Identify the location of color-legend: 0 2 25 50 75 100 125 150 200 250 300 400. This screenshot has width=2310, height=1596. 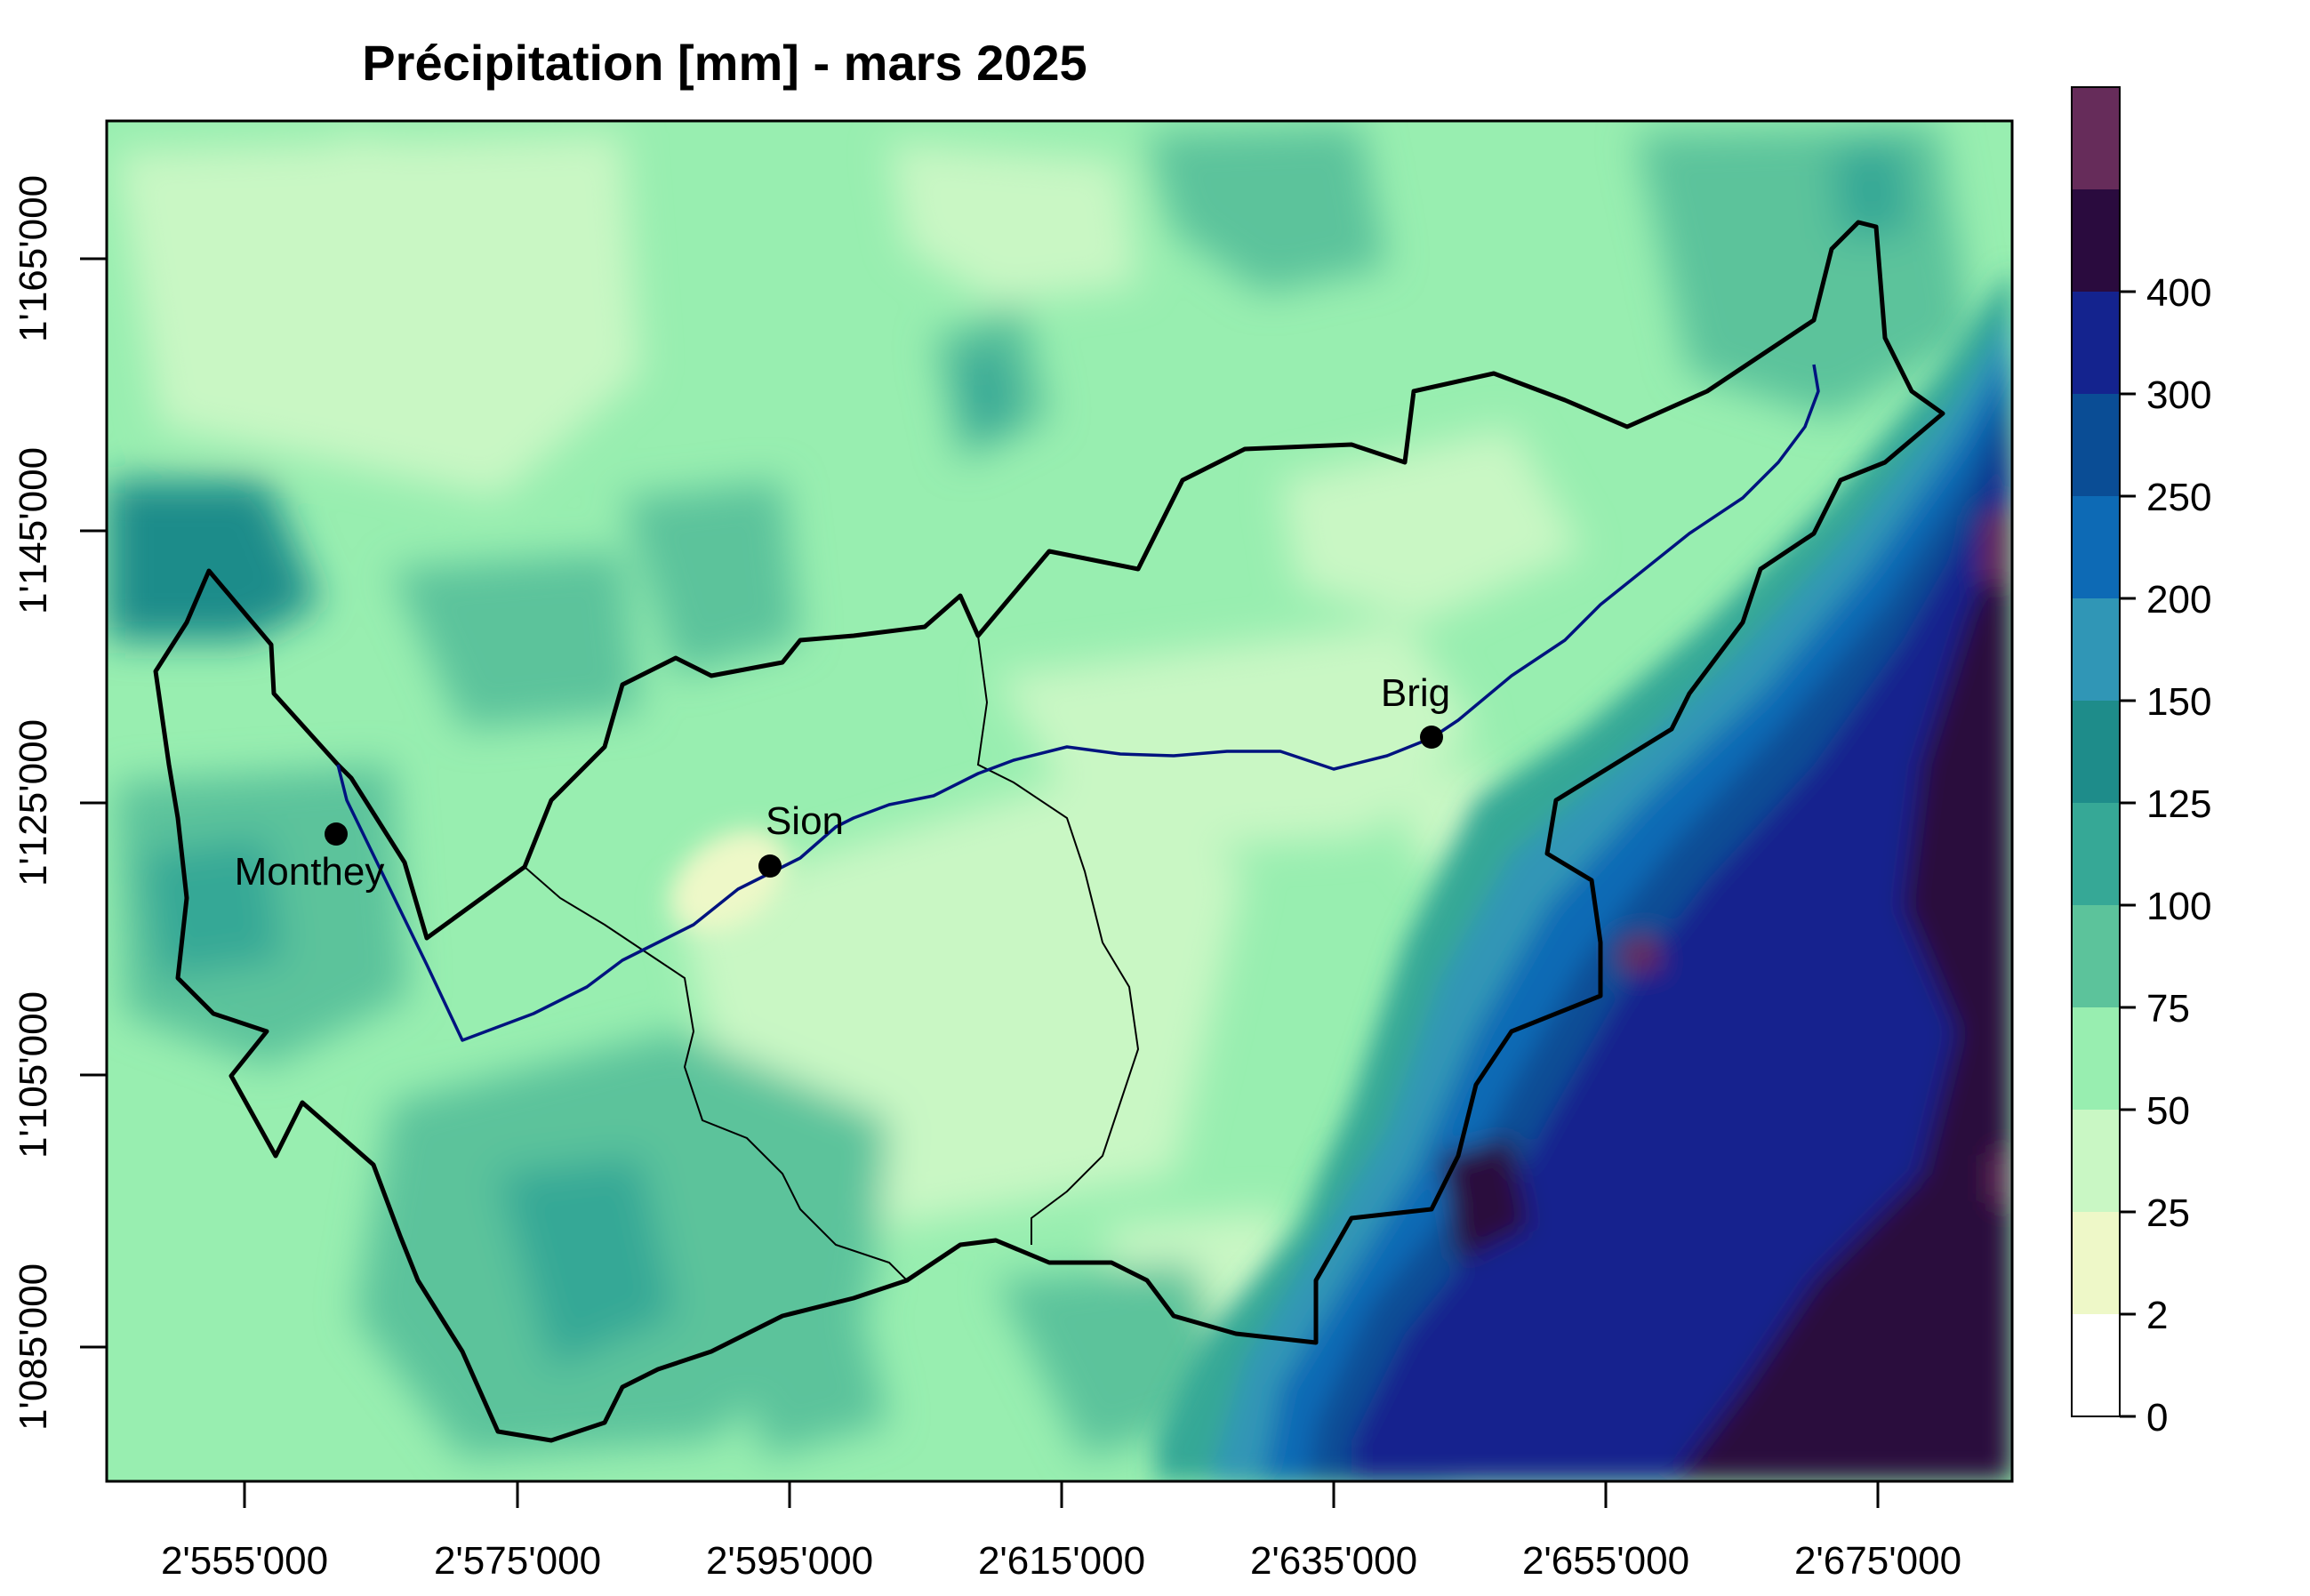
(2141, 763).